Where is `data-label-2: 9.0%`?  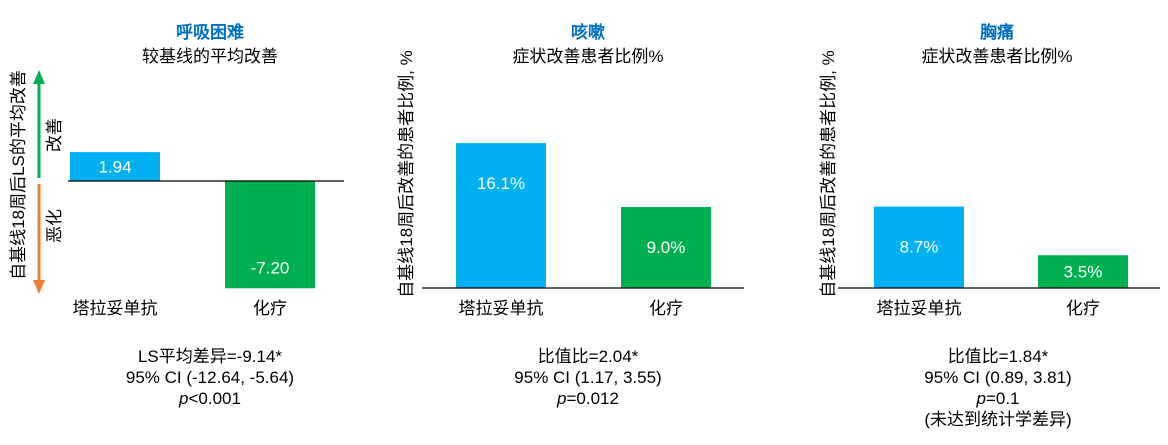
data-label-2: 9.0% is located at coordinates (666, 247).